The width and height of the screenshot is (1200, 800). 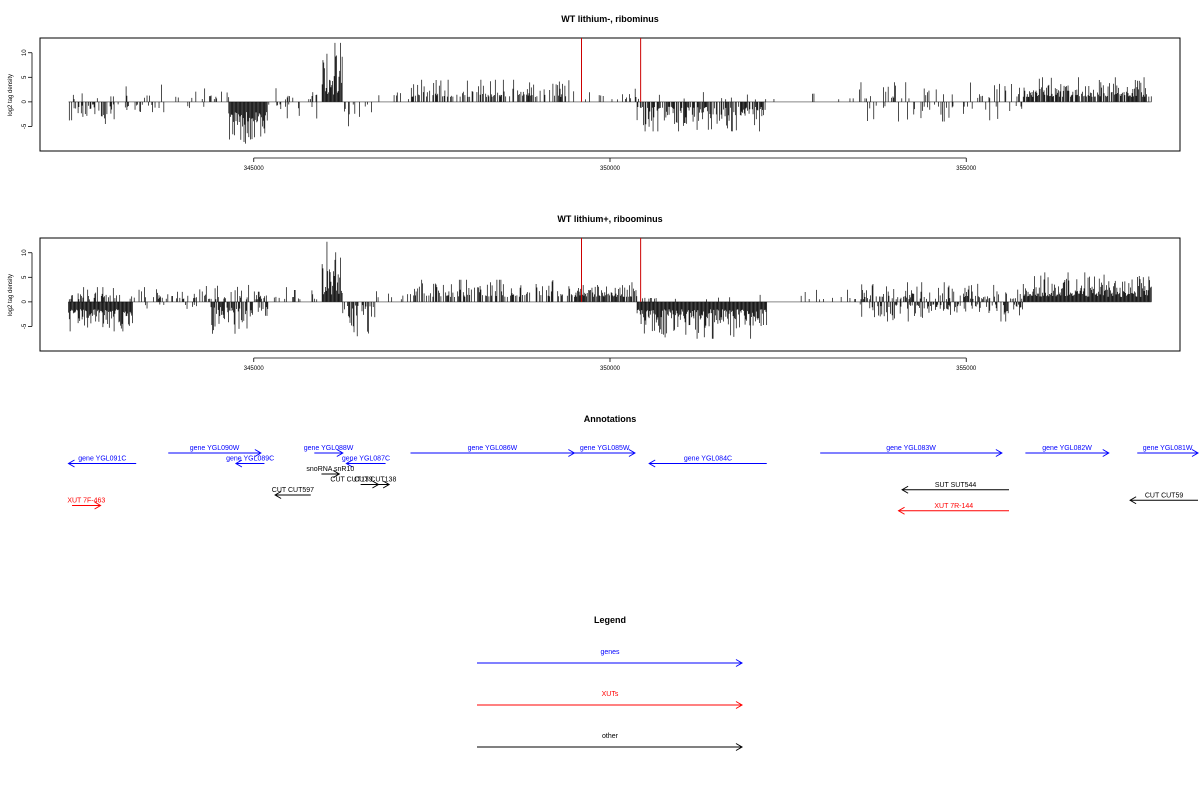 I want to click on annotation-label: gene YGL088W, so click(x=329, y=448).